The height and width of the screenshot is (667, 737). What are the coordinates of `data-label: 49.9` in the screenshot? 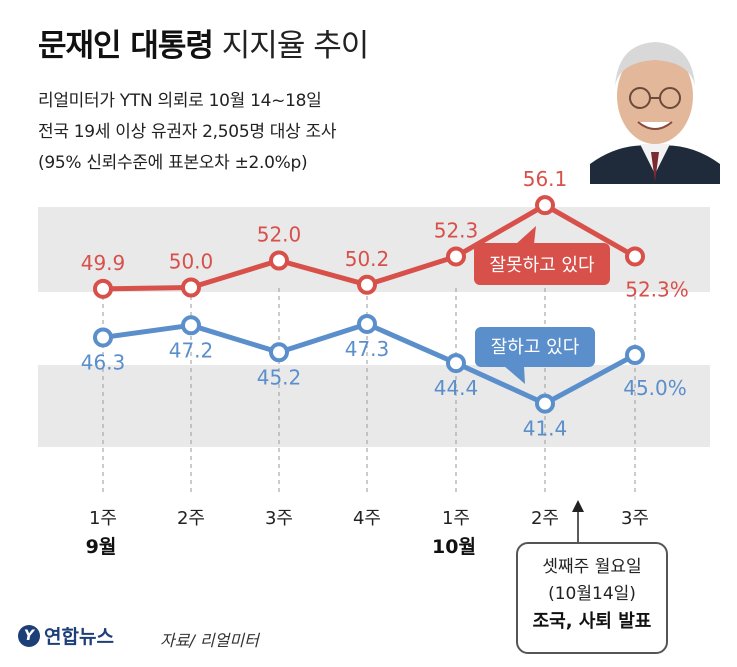 It's located at (103, 263).